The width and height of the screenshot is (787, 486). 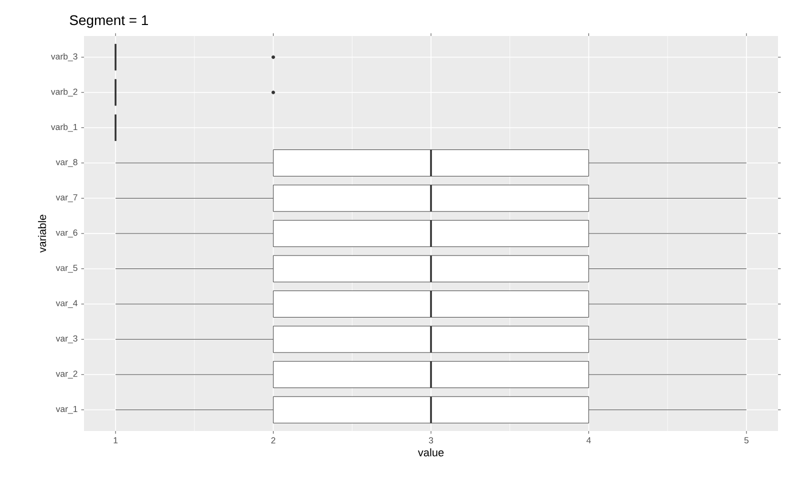 What do you see at coordinates (431, 440) in the screenshot?
I see `x-tick-label: 3` at bounding box center [431, 440].